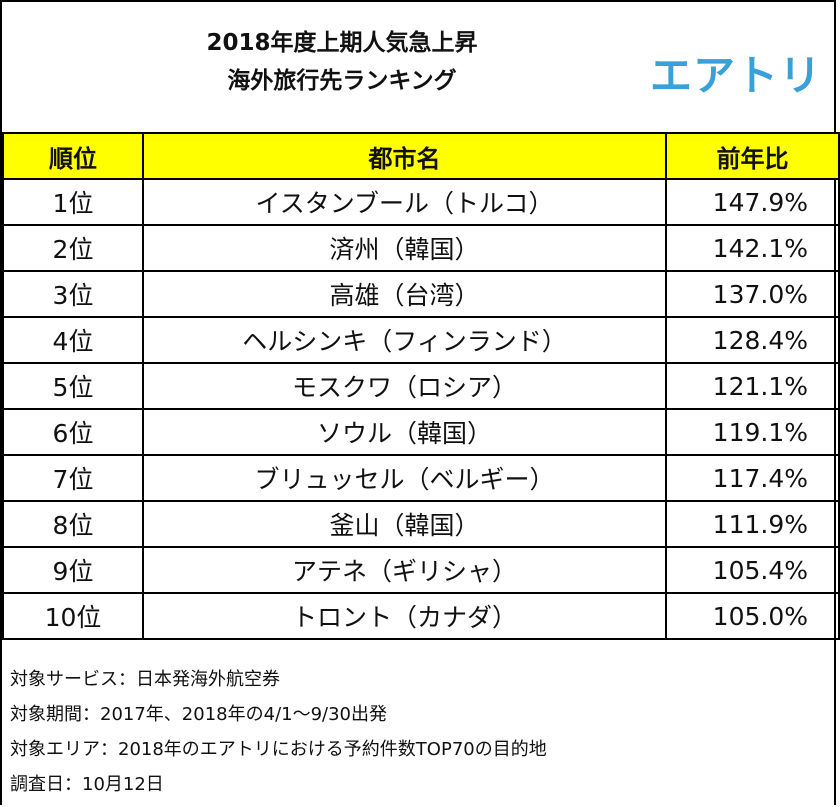 Image resolution: width=840 pixels, height=807 pixels. What do you see at coordinates (145, 679) in the screenshot?
I see `note: 対象サービス：日本発海外航空券` at bounding box center [145, 679].